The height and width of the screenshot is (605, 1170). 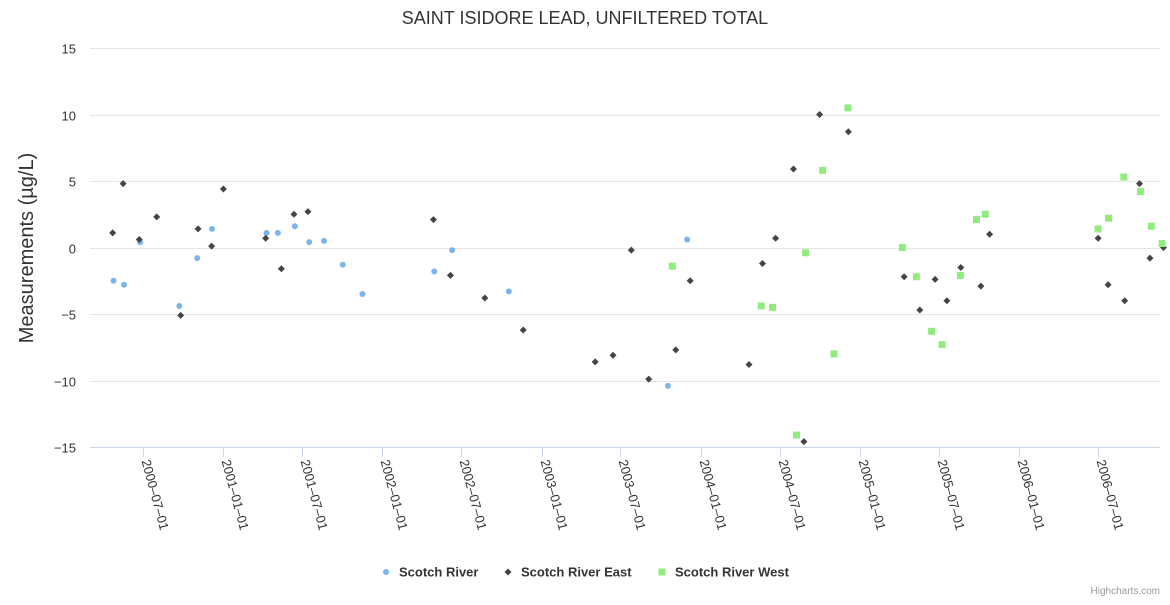 I want to click on y-tick-label: −5, so click(x=68, y=315).